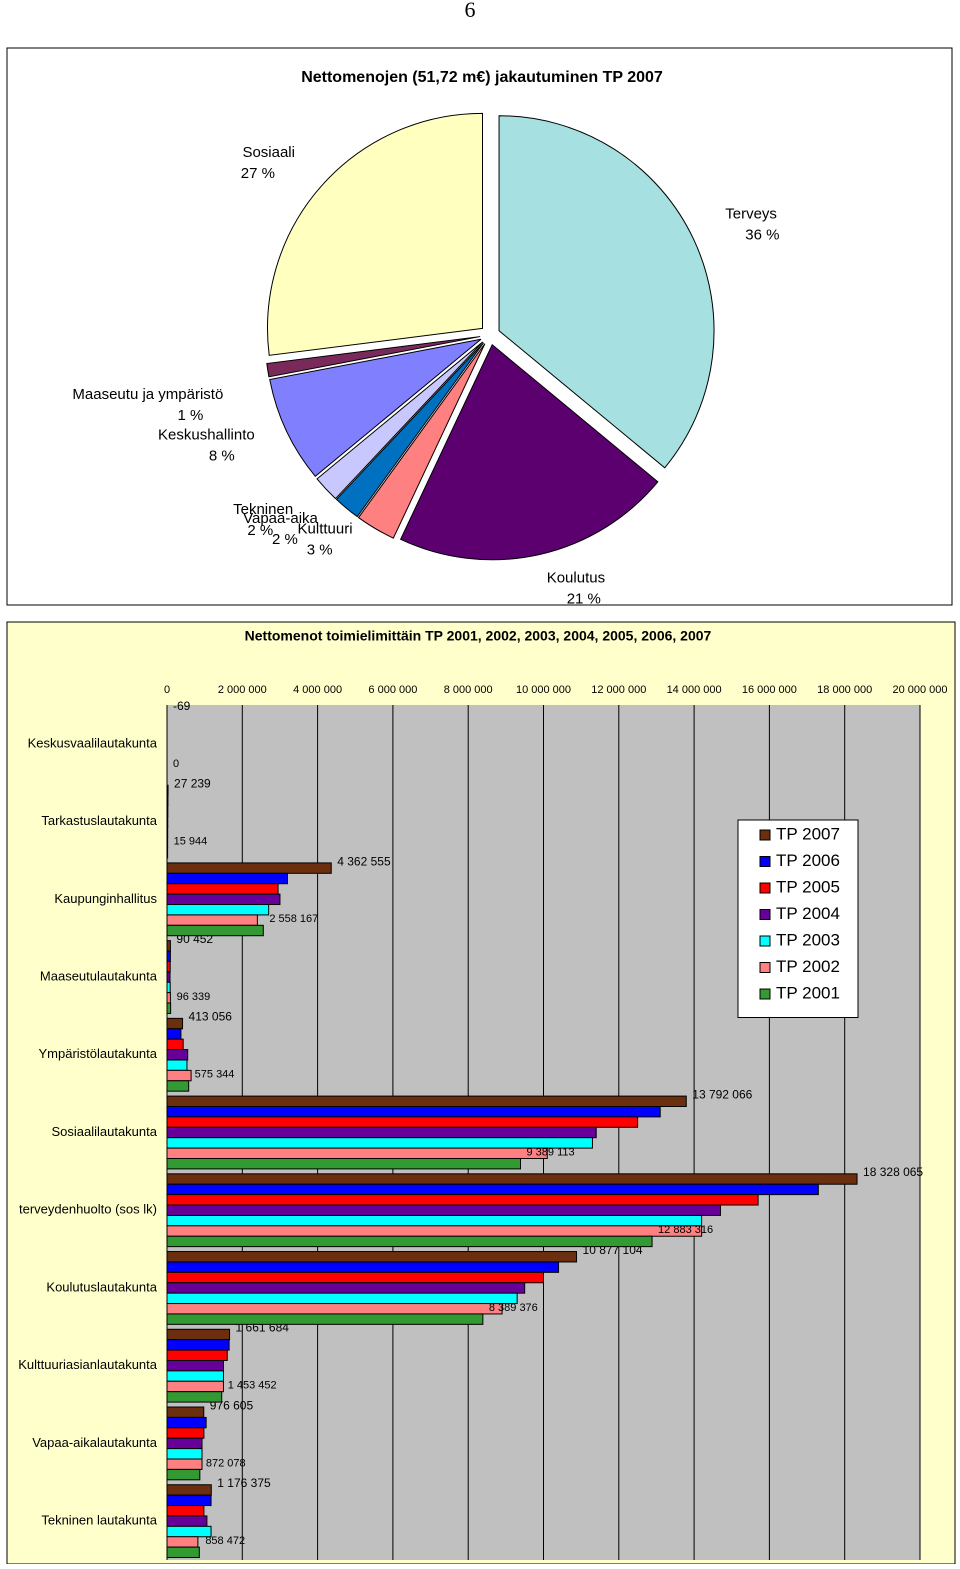 The image size is (960, 1569). I want to click on x-tick-label: 2 000 000, so click(242, 690).